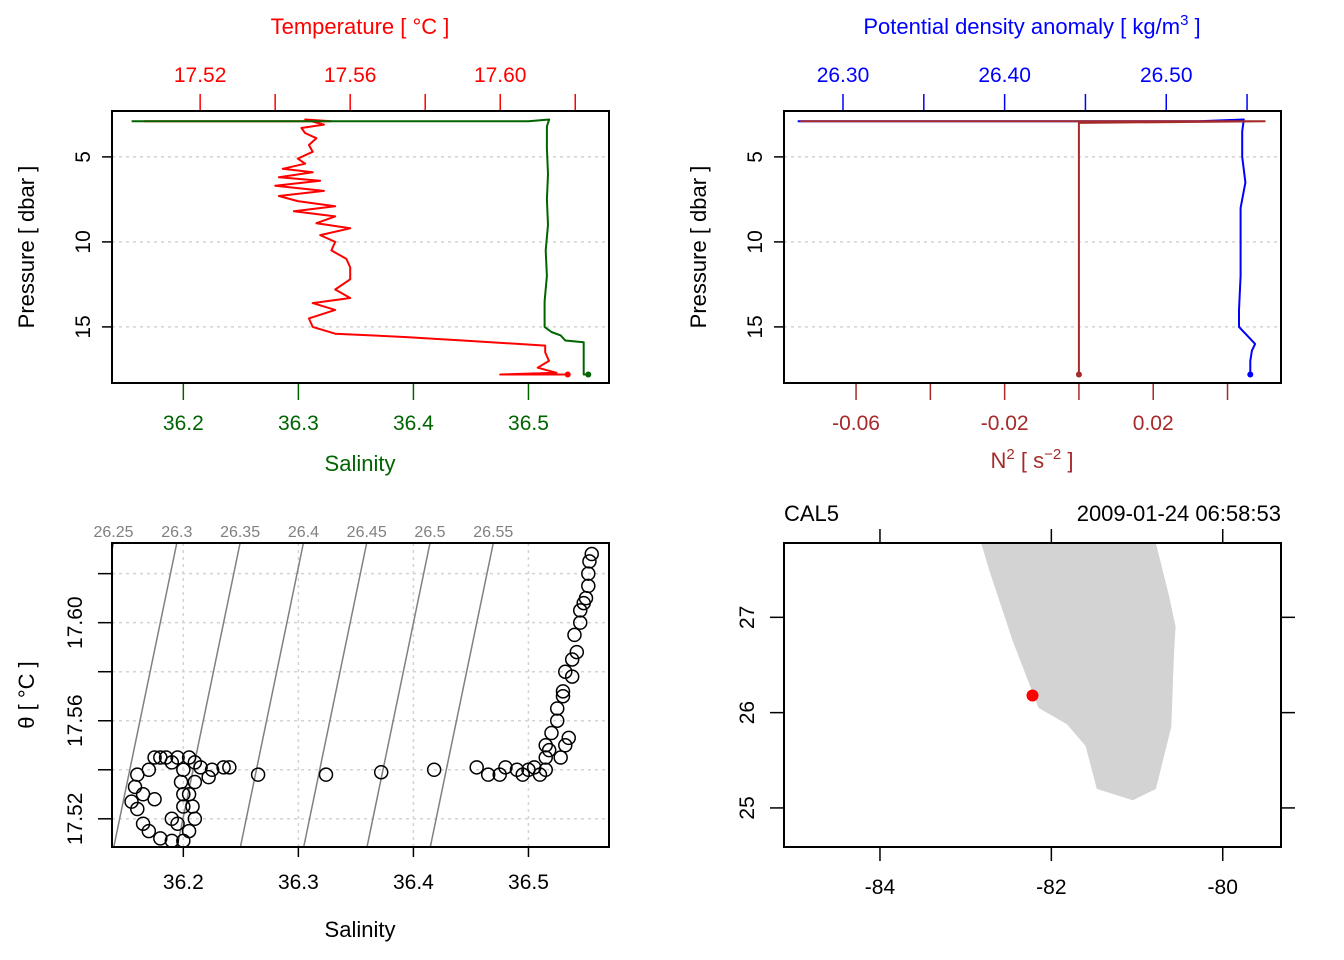 Image resolution: width=1344 pixels, height=960 pixels. What do you see at coordinates (880, 887) in the screenshot?
I see `longitude-tick-label: -84` at bounding box center [880, 887].